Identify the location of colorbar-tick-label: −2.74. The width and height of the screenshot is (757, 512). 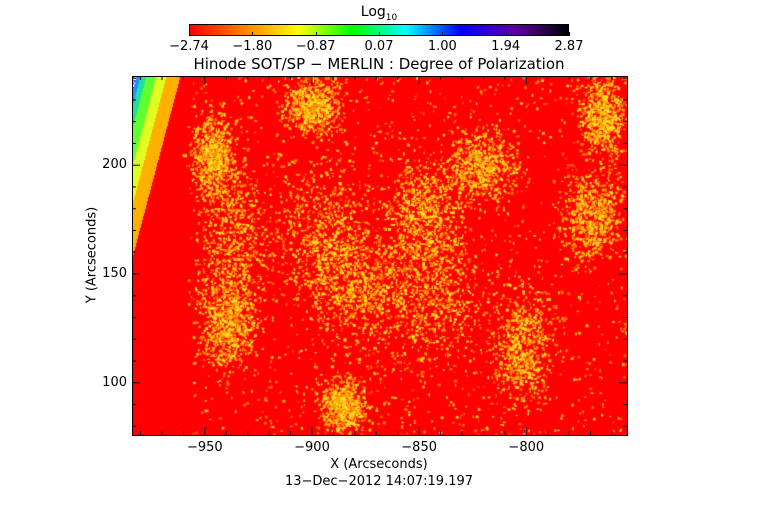
(189, 46).